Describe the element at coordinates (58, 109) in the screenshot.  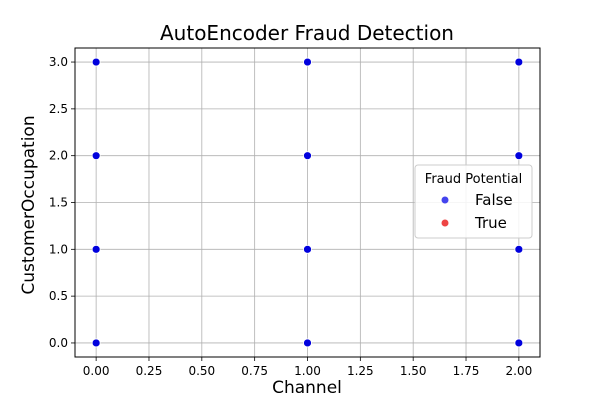
I see `y-tick-label: 2.5` at that location.